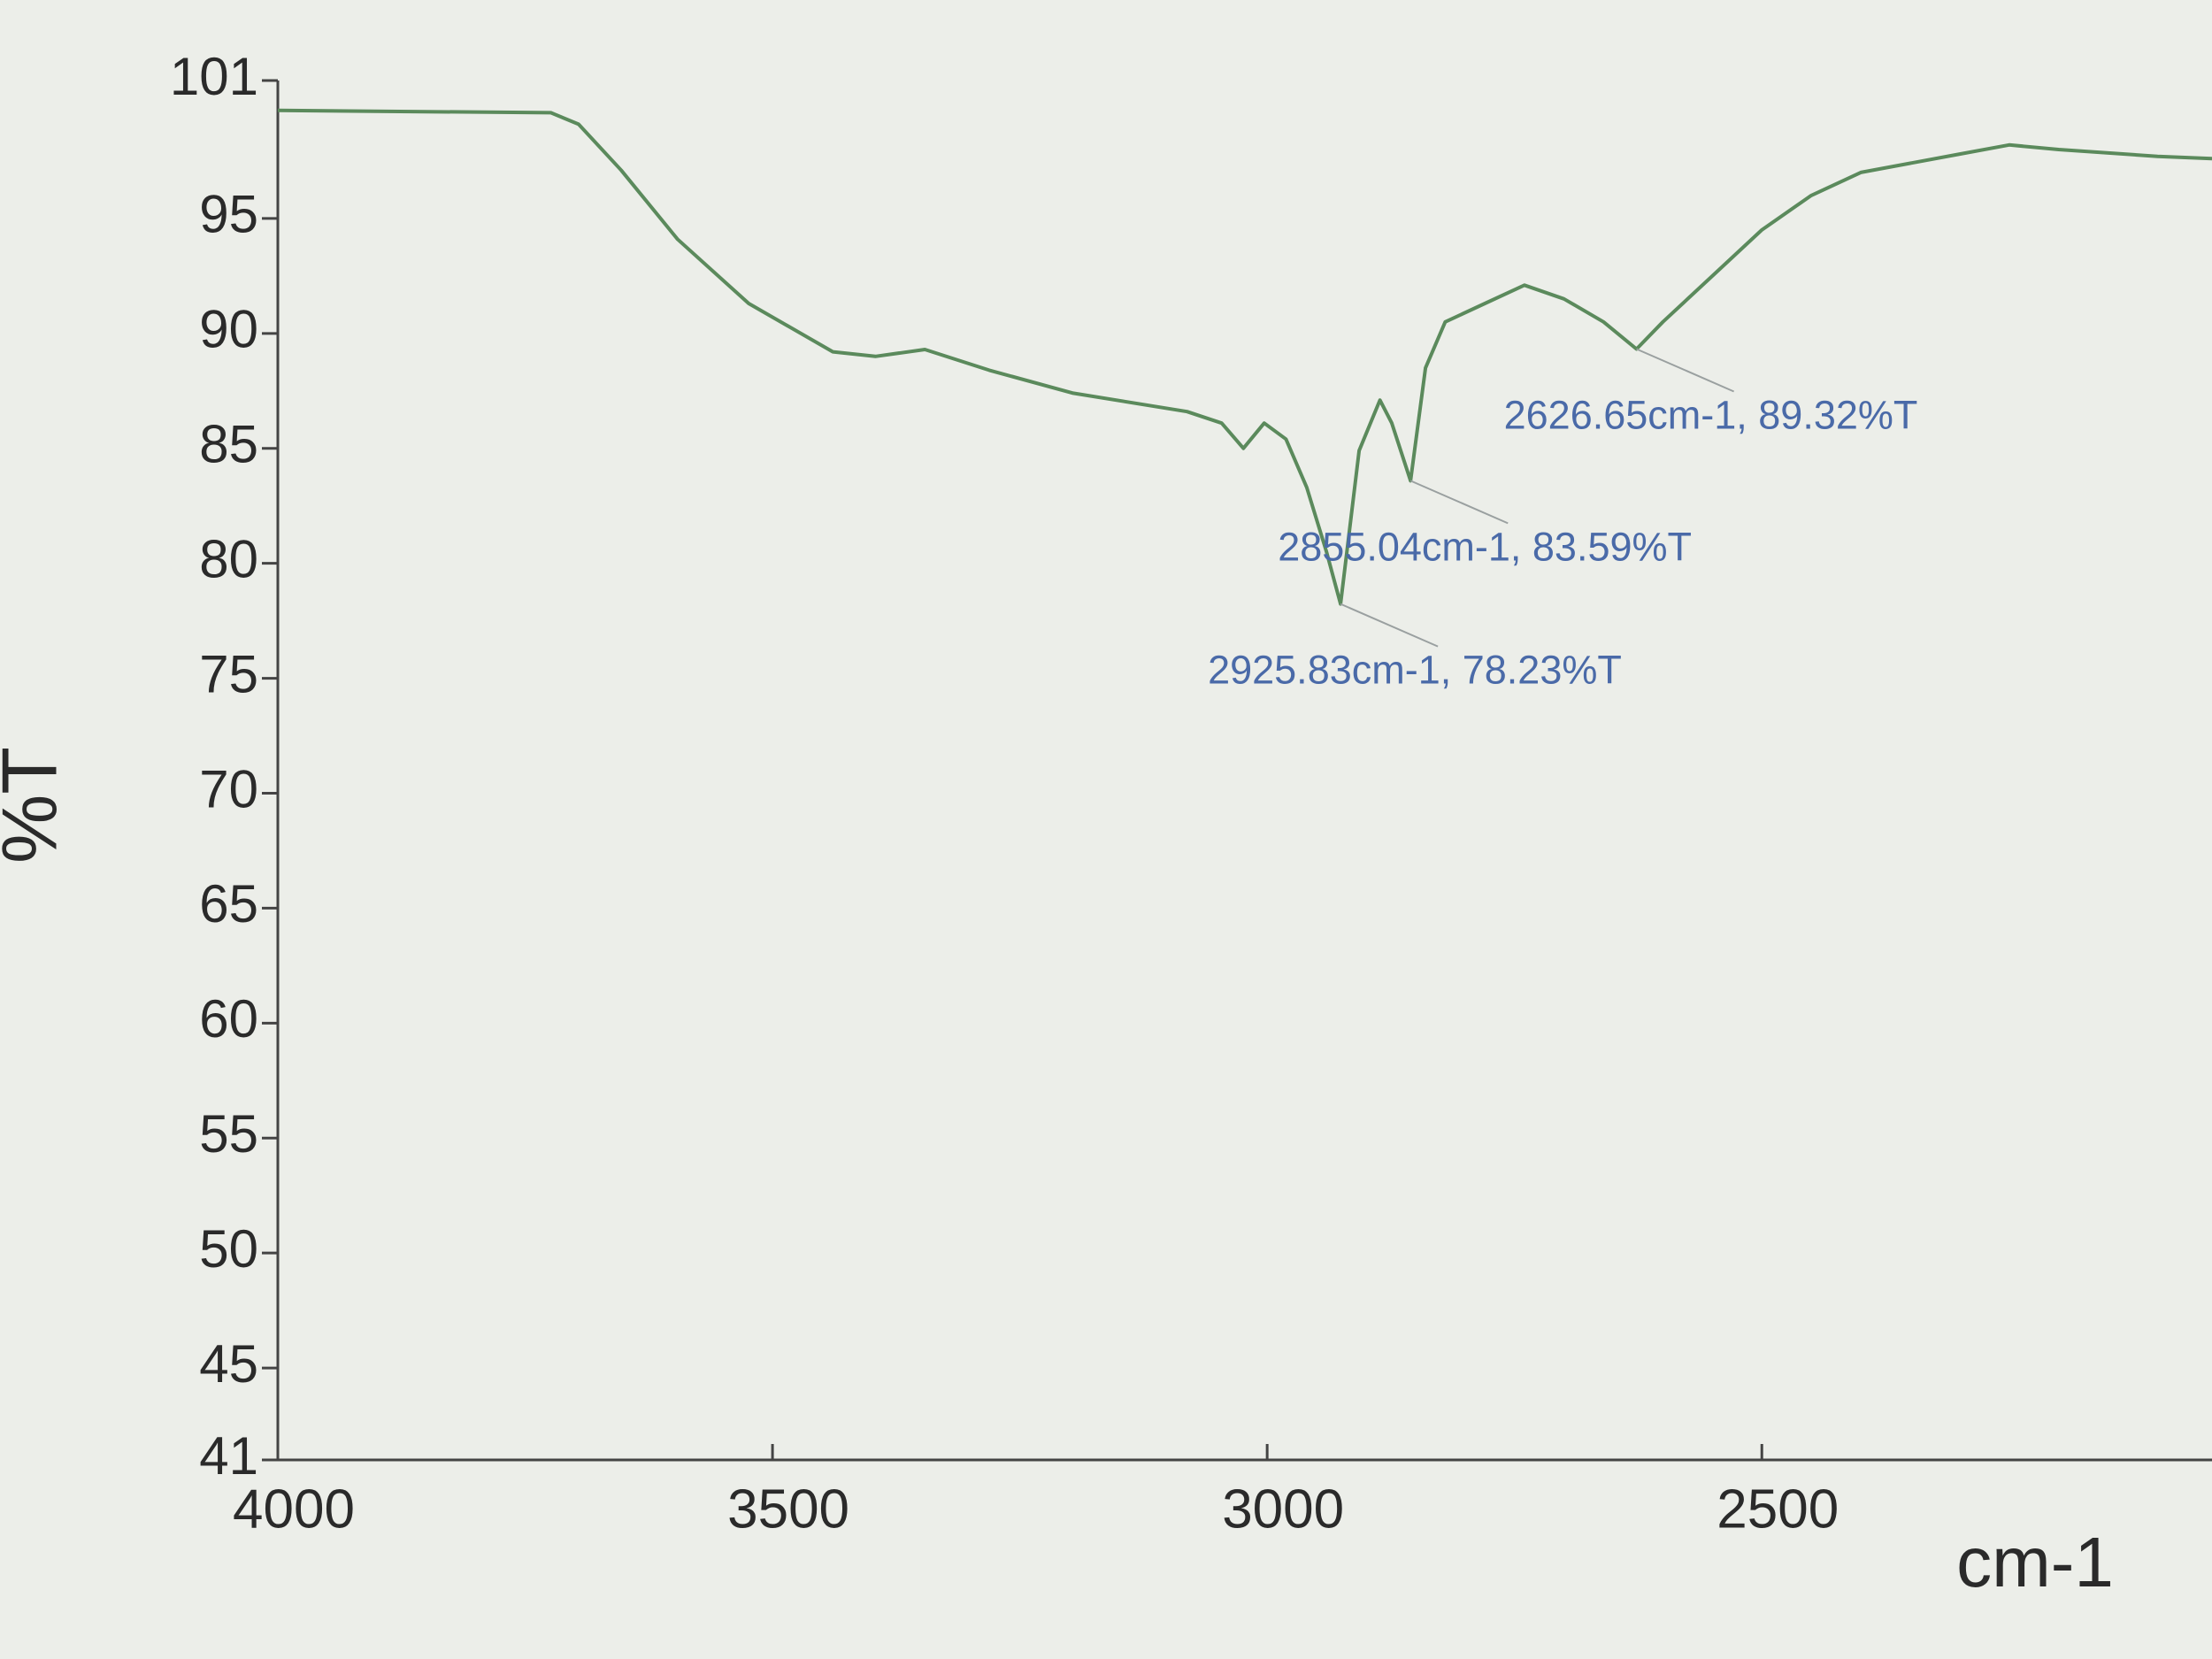  I want to click on annotation: 2855.04cm-1, 83.59%T, so click(1485, 547).